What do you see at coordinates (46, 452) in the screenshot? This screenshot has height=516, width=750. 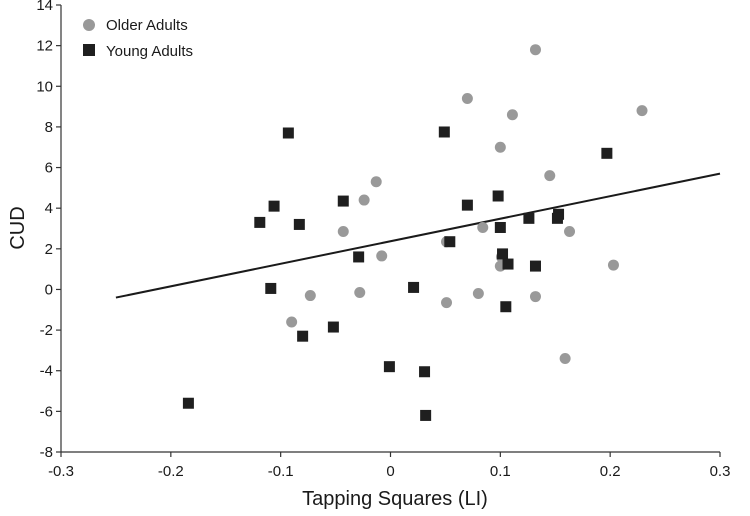 I see `y-tick-label: -8` at bounding box center [46, 452].